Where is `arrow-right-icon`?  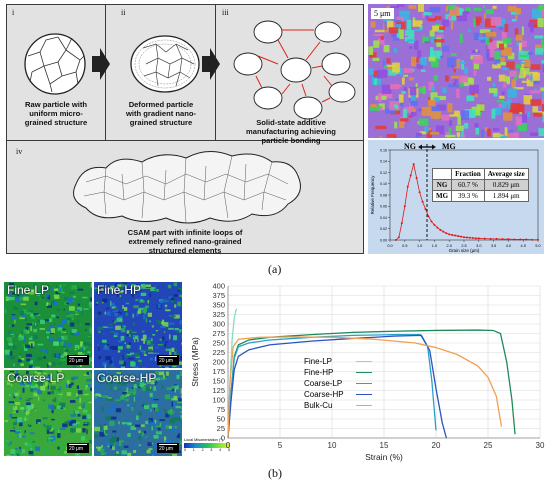
arrow-right-icon is located at coordinates (101, 64).